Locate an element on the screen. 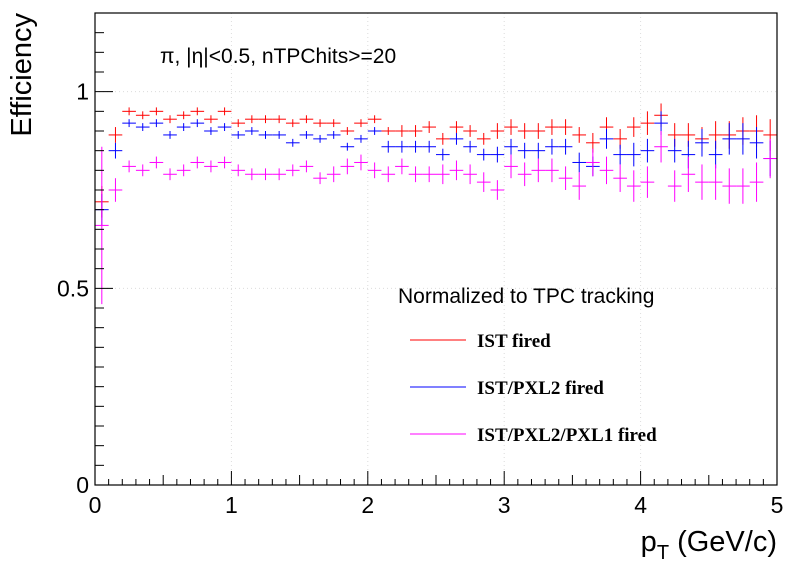 The width and height of the screenshot is (796, 572). x-tick-label: 3 is located at coordinates (504, 505).